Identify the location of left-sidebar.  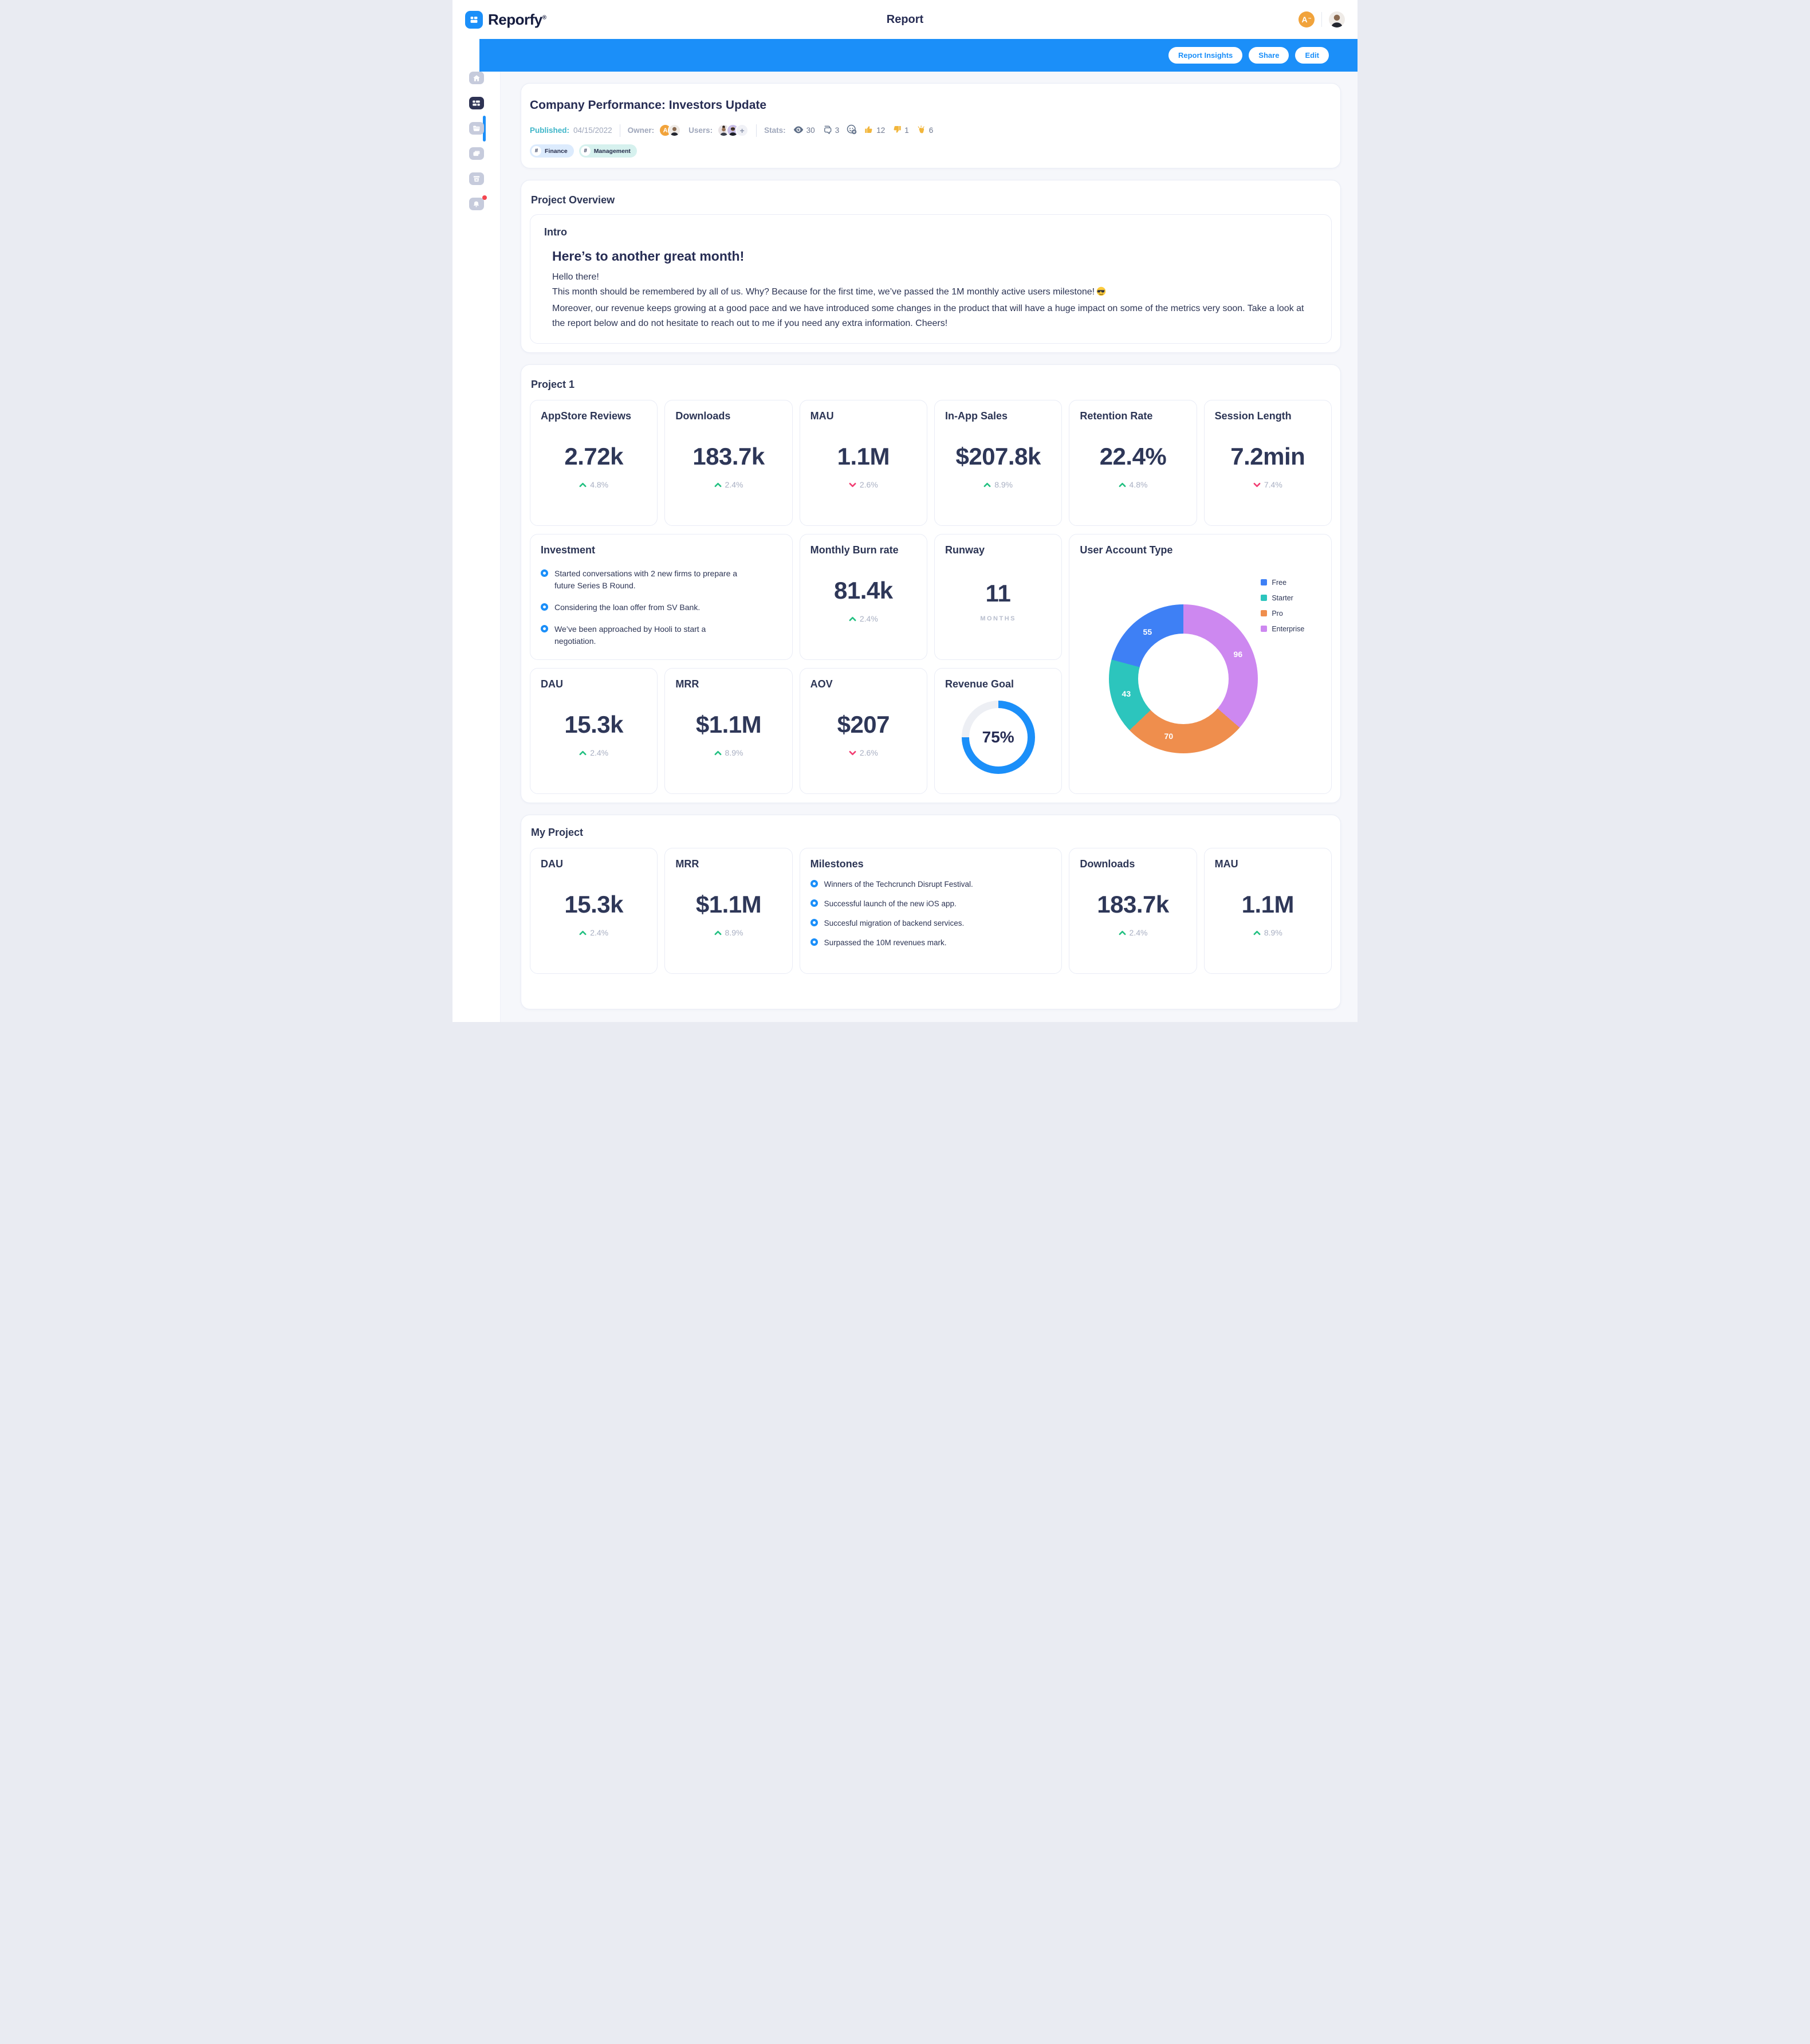
(477, 530).